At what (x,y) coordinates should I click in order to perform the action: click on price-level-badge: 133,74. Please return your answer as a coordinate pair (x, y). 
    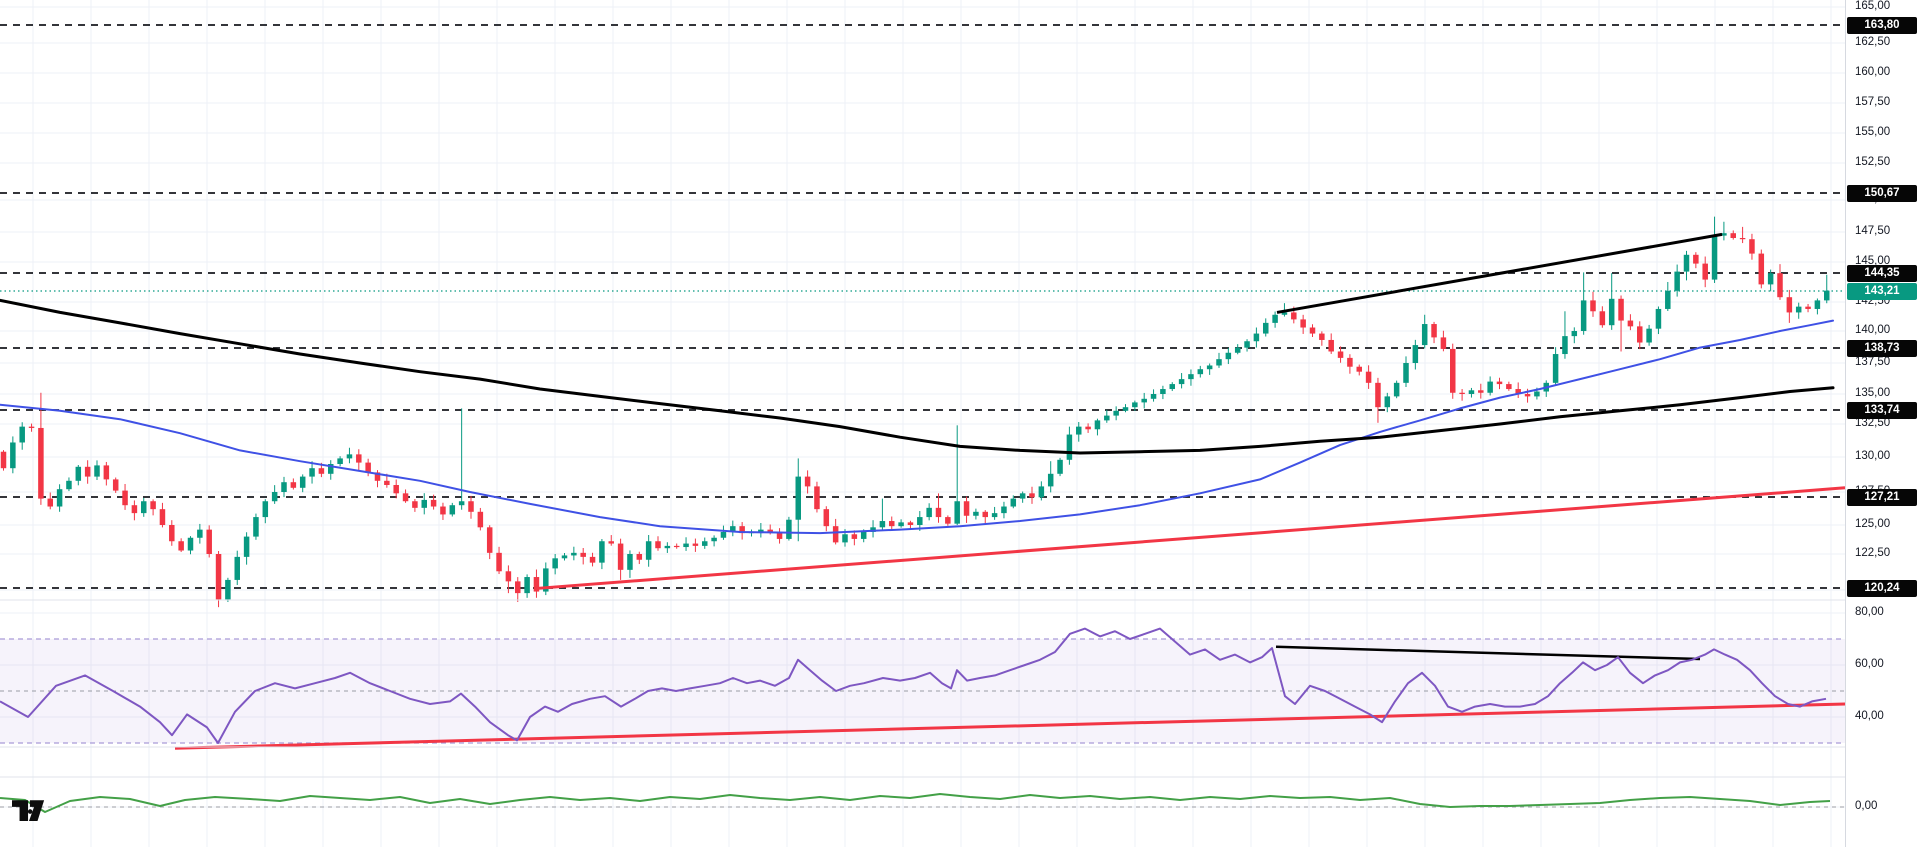
    Looking at the image, I should click on (1882, 410).